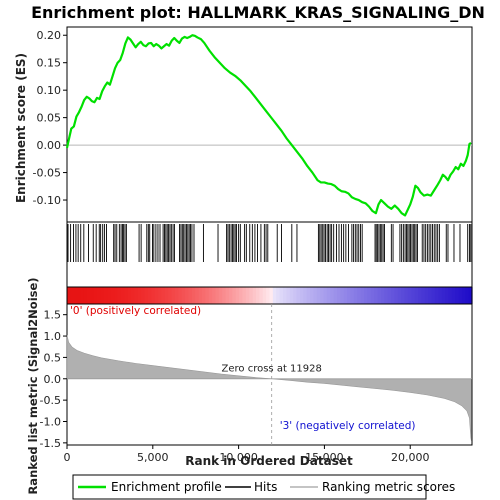 The height and width of the screenshot is (500, 500). What do you see at coordinates (33, 385) in the screenshot?
I see `metric-y-axis-title: Ranked list metric (Signal2Noise)` at bounding box center [33, 385].